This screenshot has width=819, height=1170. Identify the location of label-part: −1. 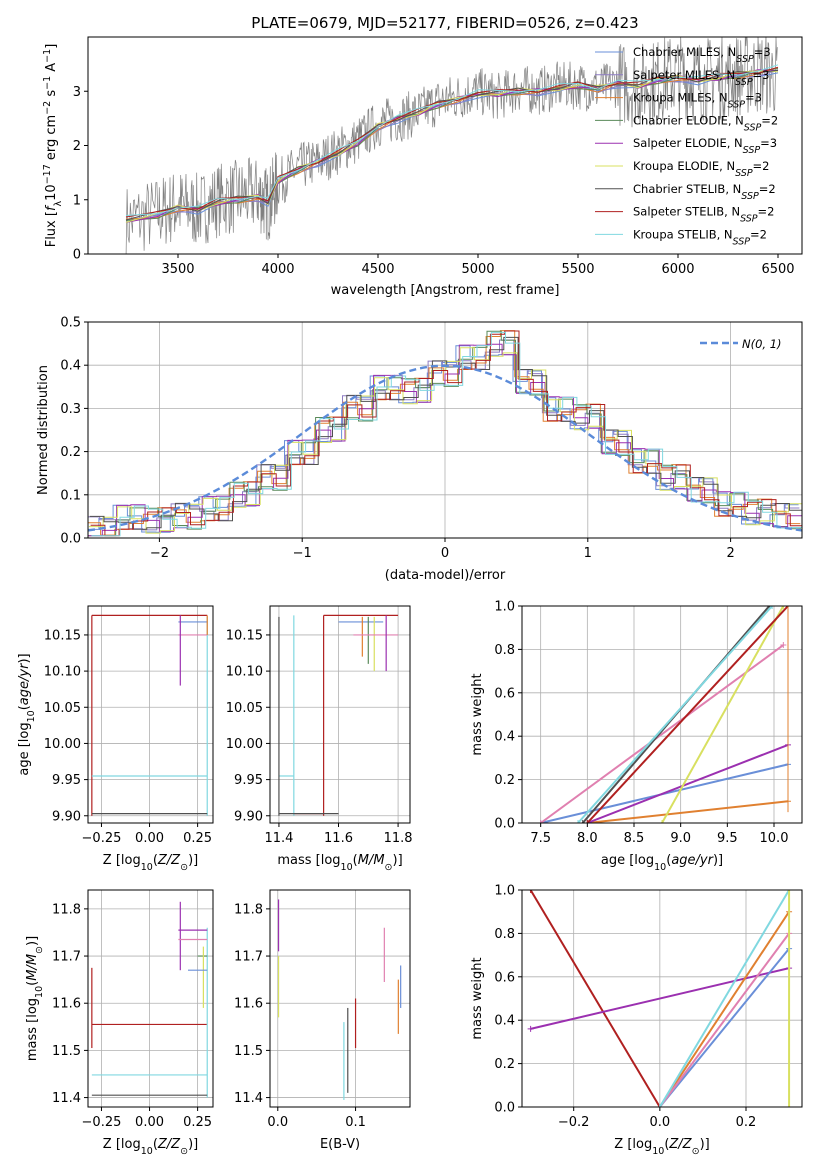
(47, 56).